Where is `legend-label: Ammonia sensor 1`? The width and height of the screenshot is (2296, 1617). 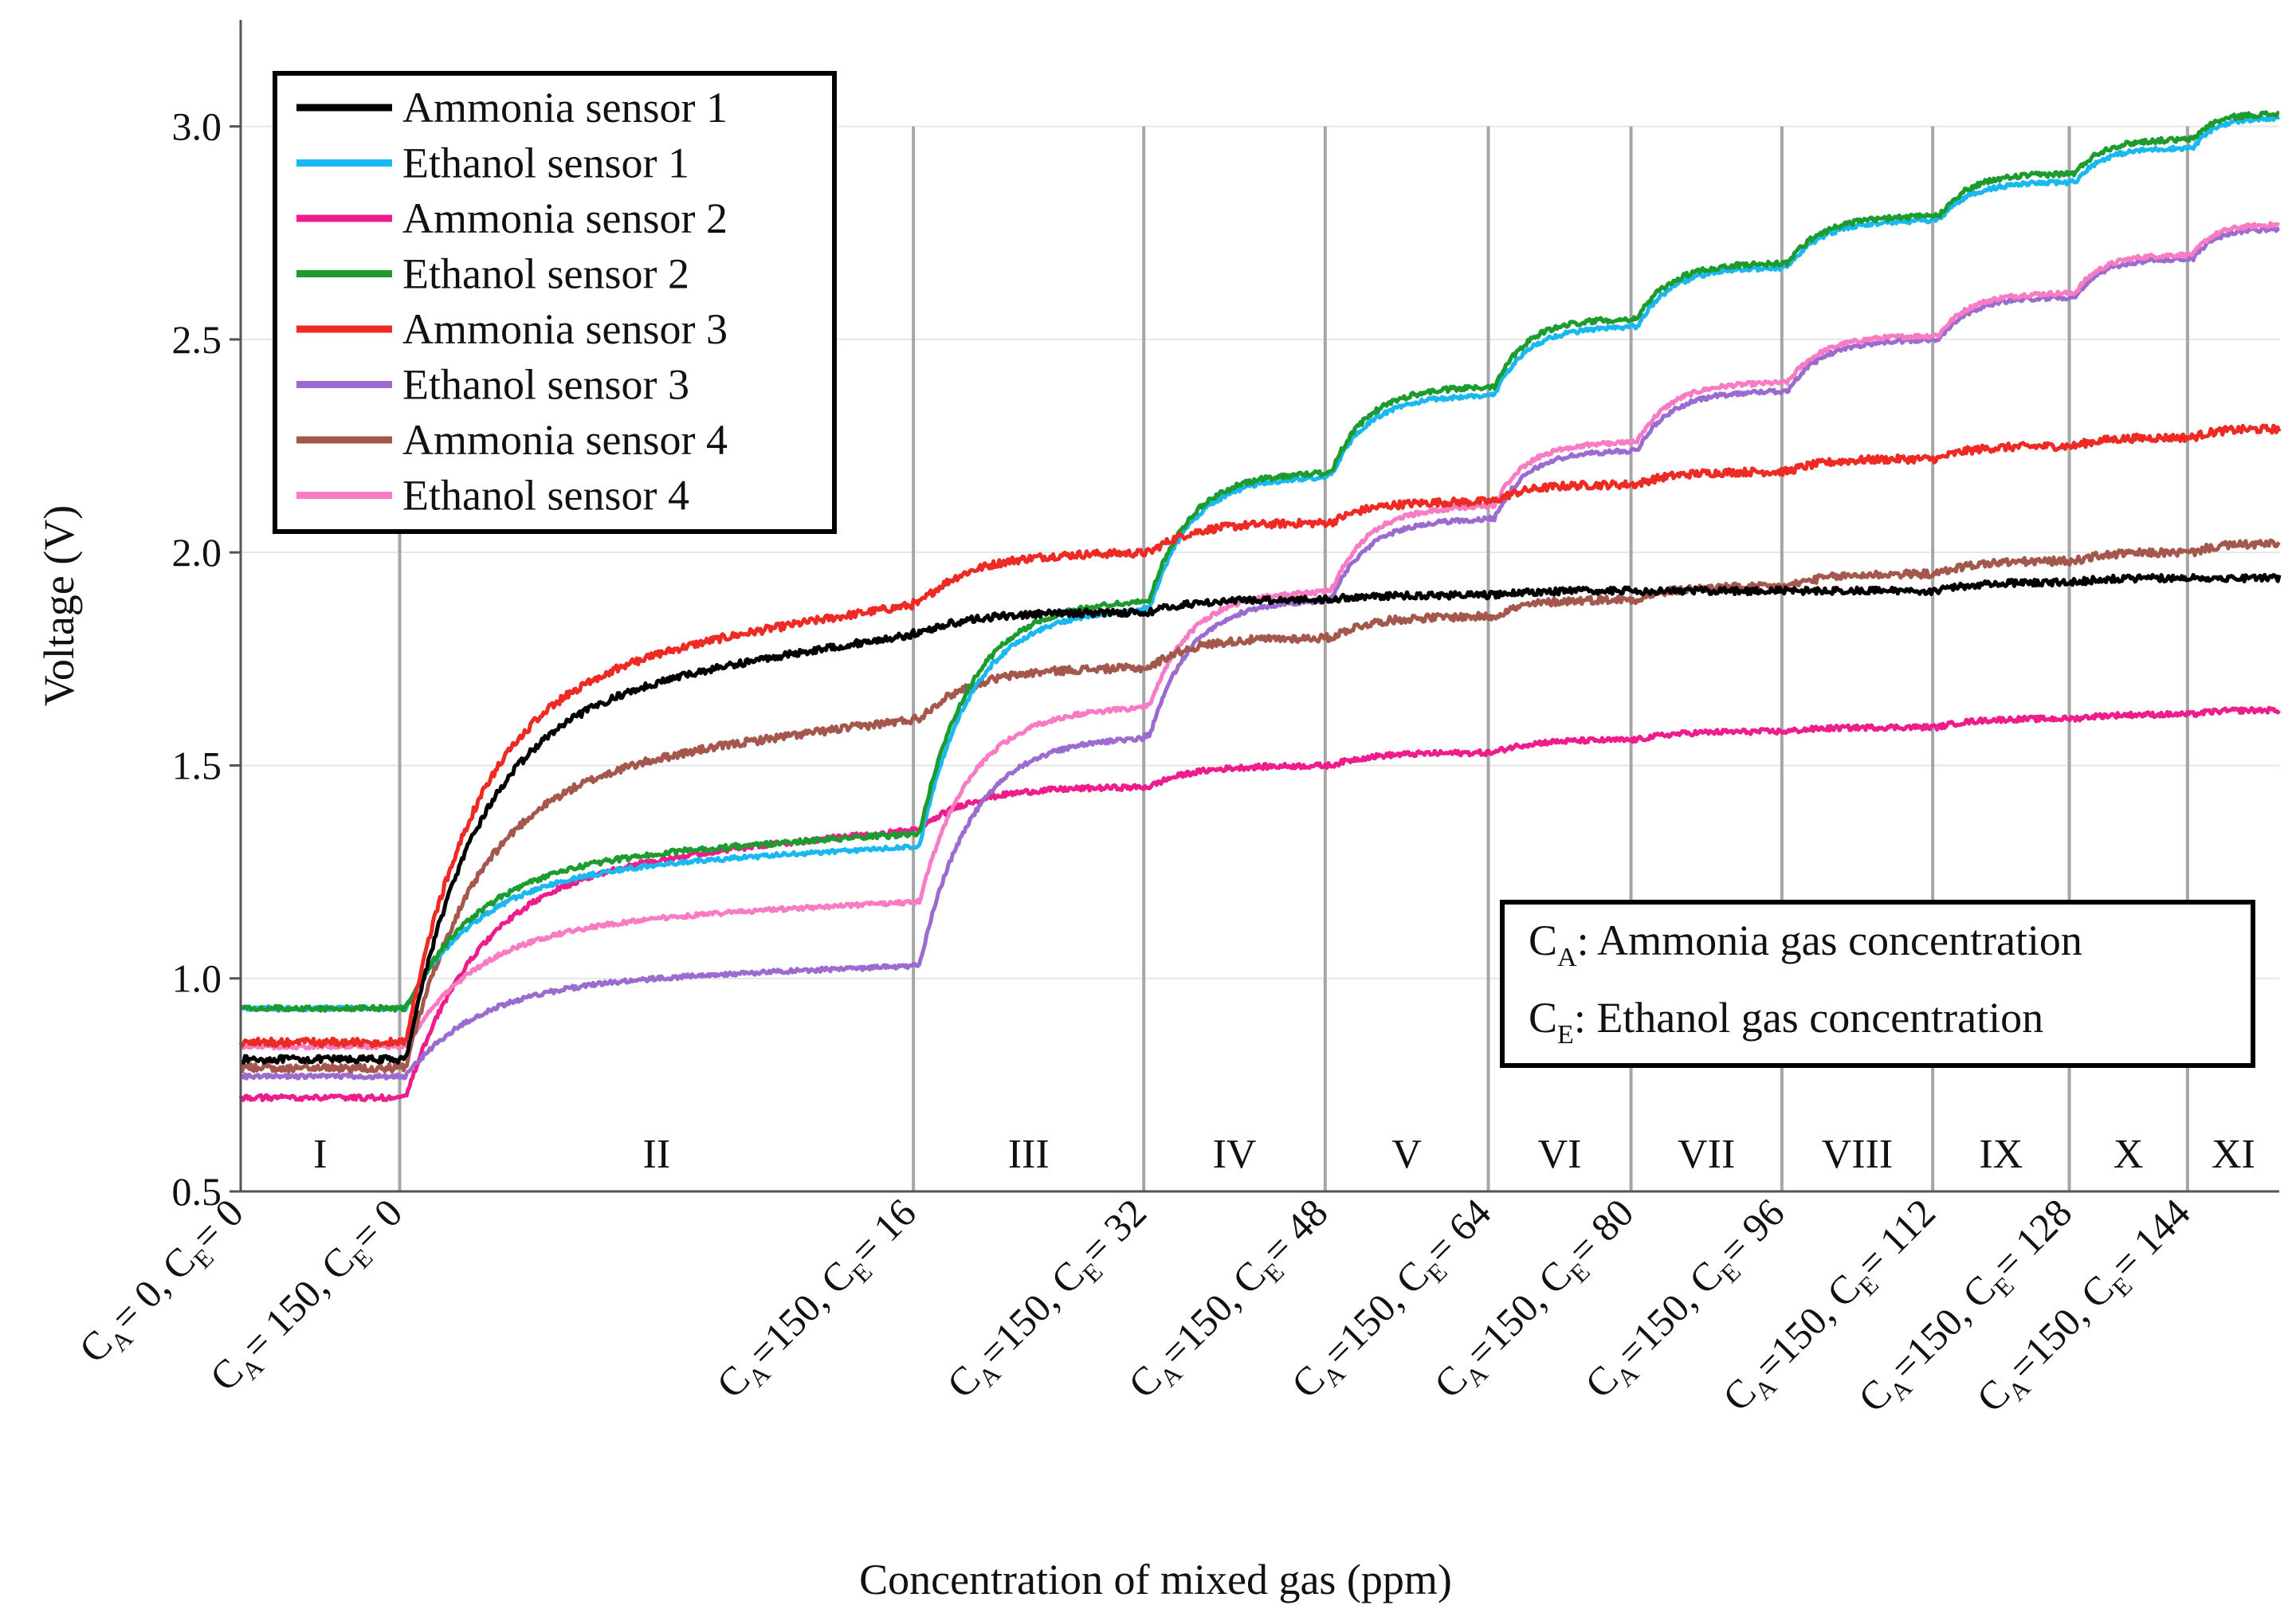
legend-label: Ammonia sensor 1 is located at coordinates (565, 107).